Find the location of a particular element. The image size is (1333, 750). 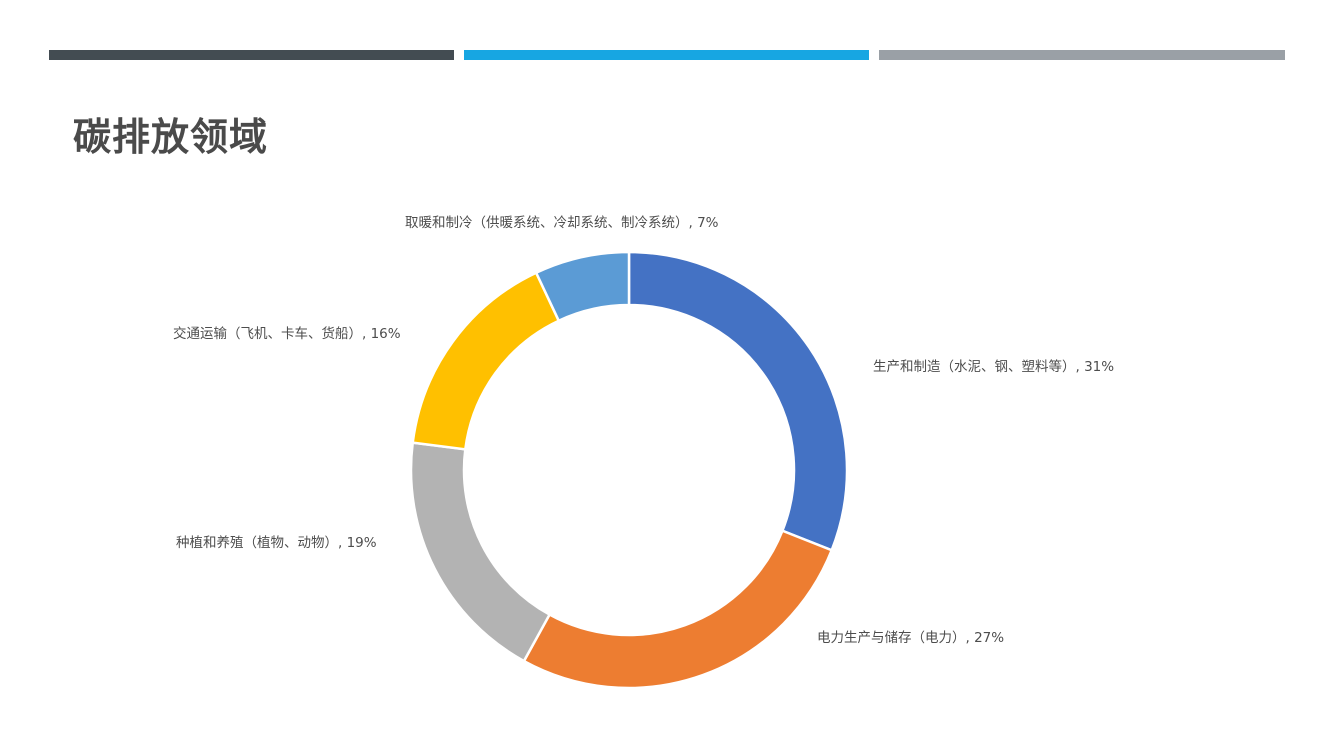

page-title: 碳排放领域 is located at coordinates (171, 137).